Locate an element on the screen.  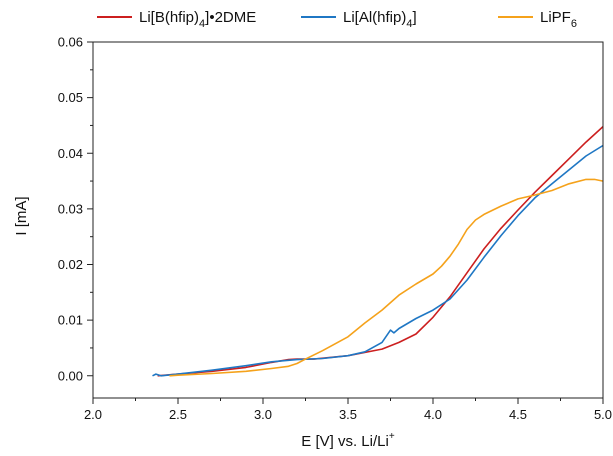
legend-label-rest: ]•2DME is located at coordinates (230, 17).